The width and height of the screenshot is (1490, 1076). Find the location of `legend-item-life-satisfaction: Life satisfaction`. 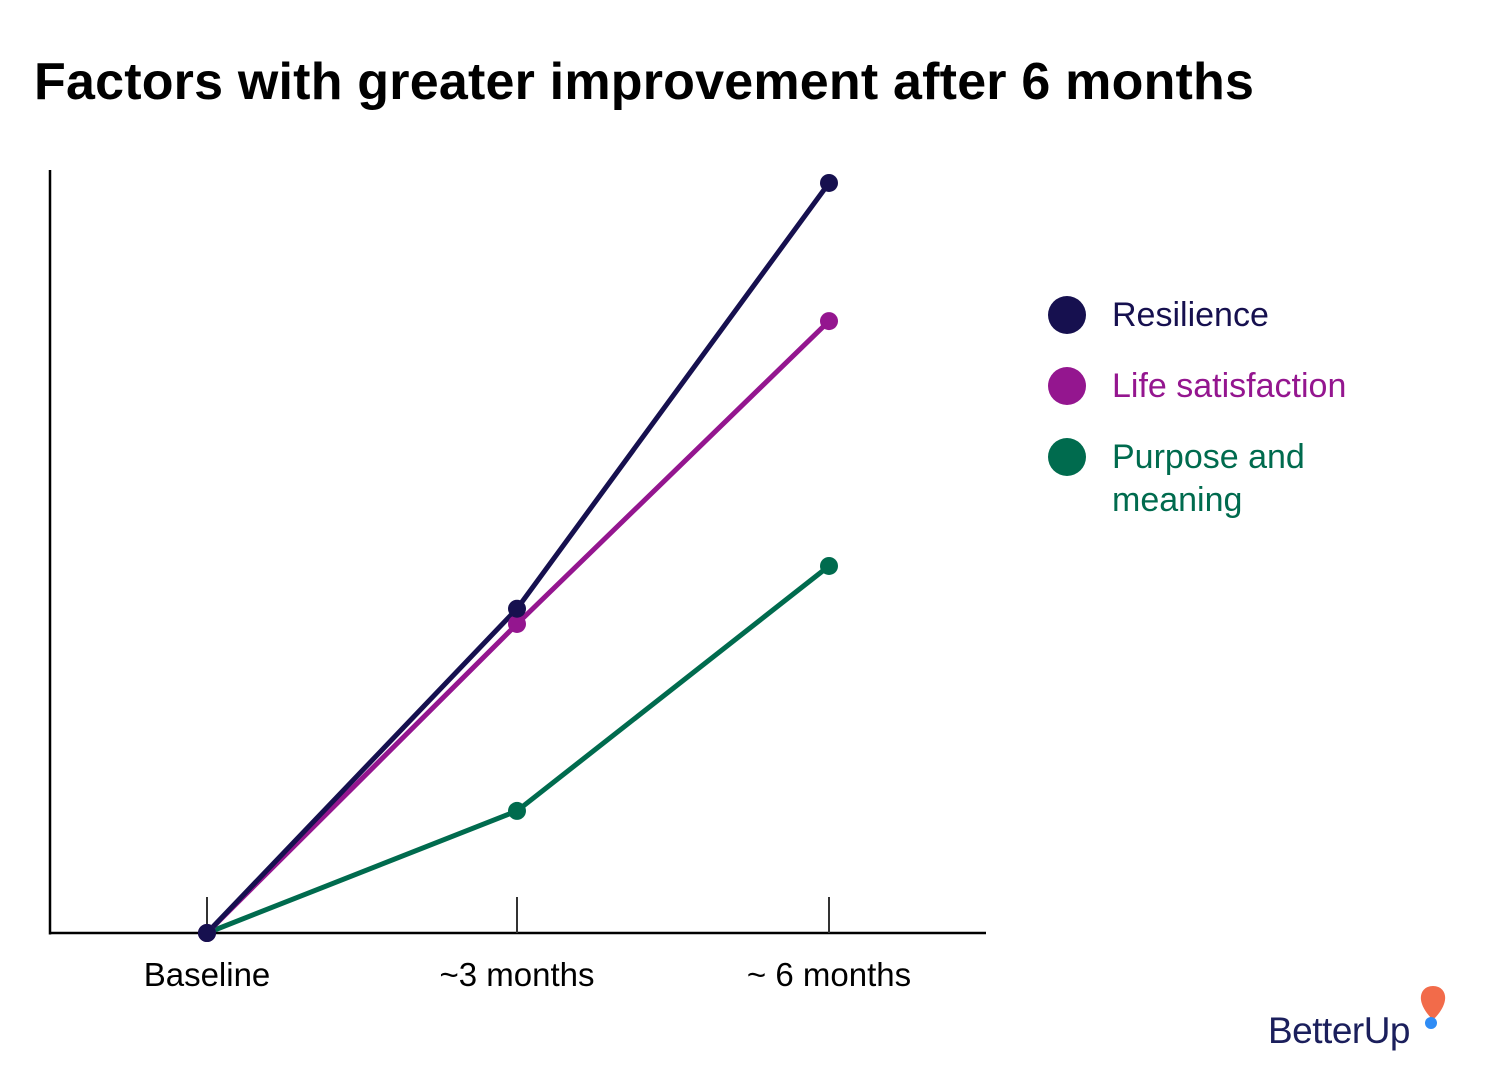

legend-item-life-satisfaction: Life satisfaction is located at coordinates (1228, 386).